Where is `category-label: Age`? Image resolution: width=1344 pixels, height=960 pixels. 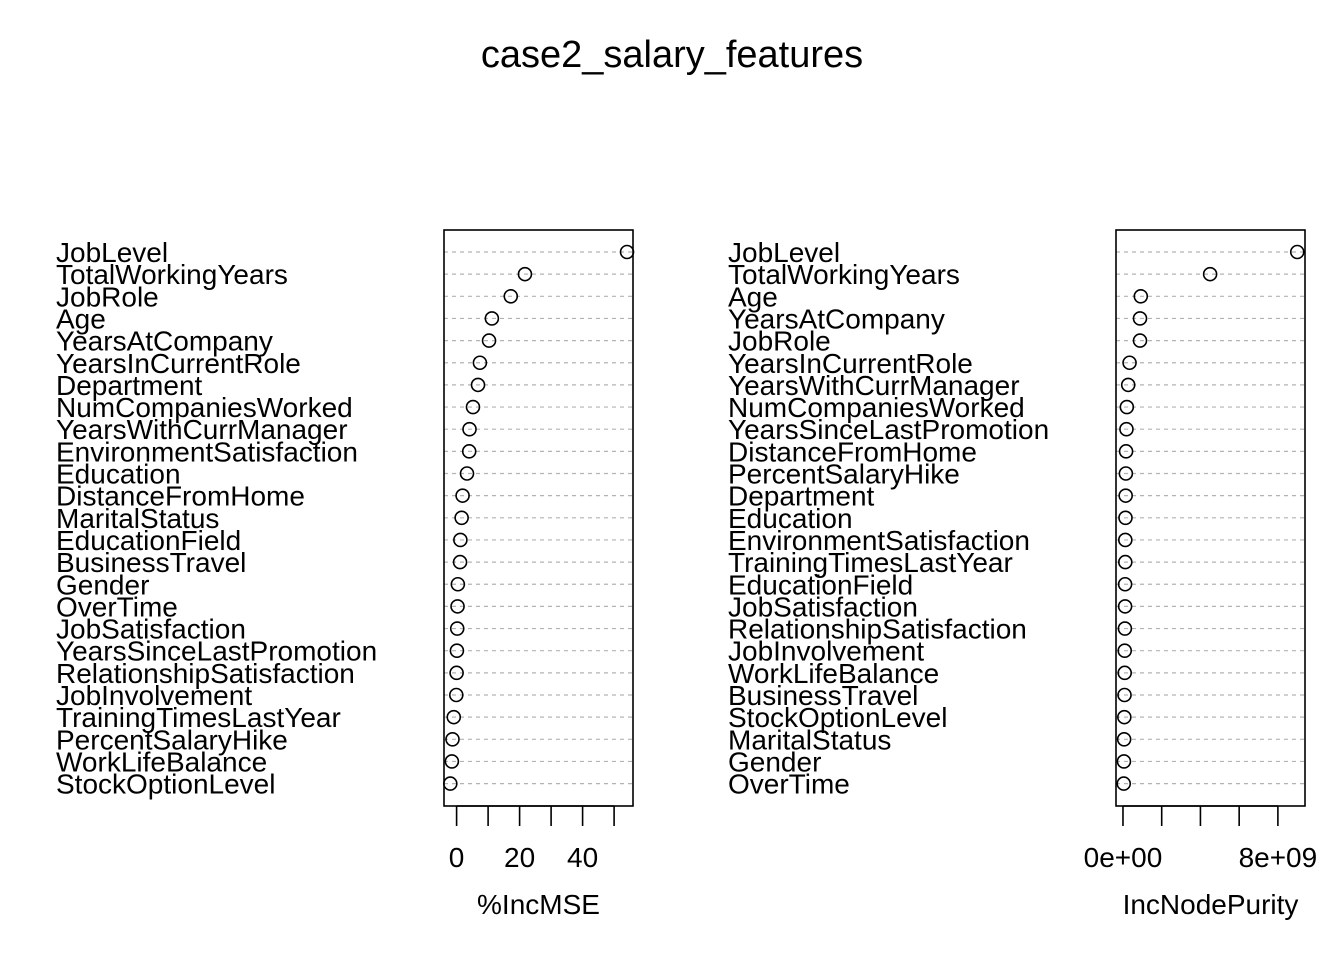
category-label: Age is located at coordinates (753, 296).